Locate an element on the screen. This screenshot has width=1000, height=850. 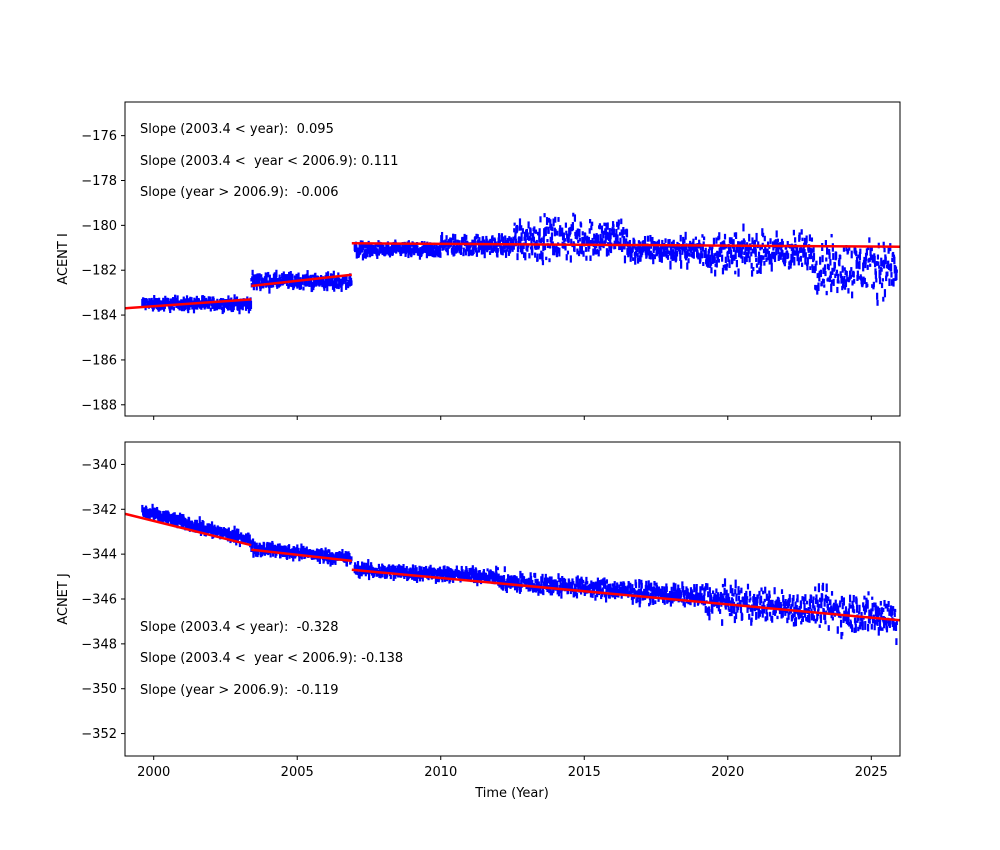
x-tick-label: 2005 is located at coordinates (297, 772).